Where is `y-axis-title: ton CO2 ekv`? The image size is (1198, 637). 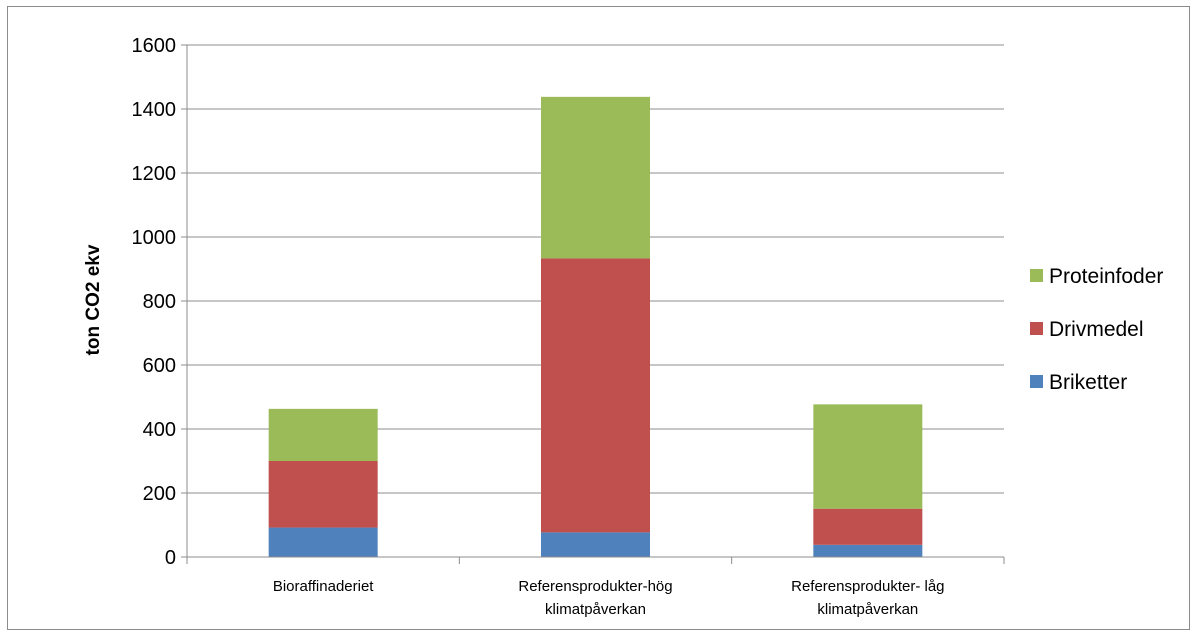 y-axis-title: ton CO2 ekv is located at coordinates (93, 299).